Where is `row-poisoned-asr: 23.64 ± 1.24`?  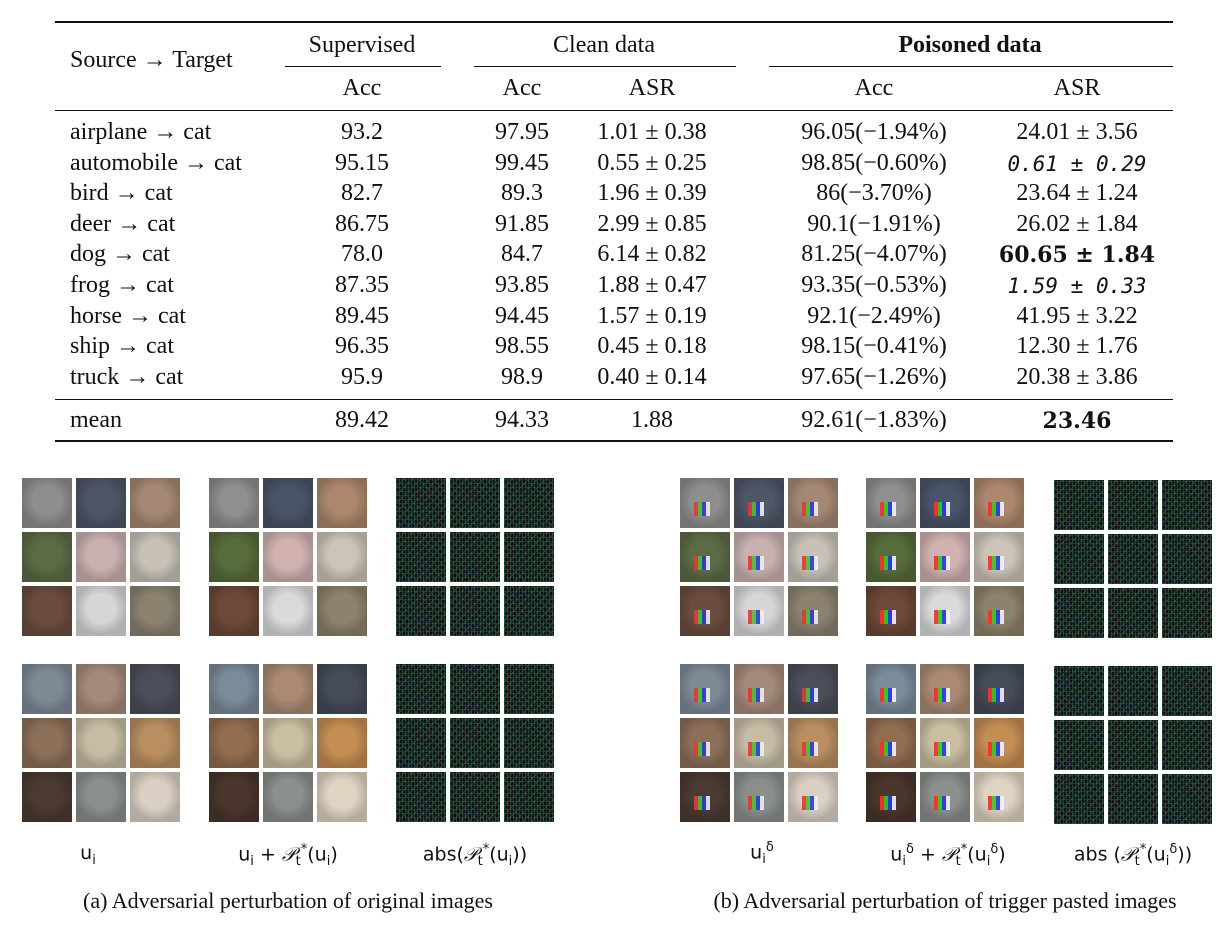 row-poisoned-asr: 23.64 ± 1.24 is located at coordinates (1077, 193).